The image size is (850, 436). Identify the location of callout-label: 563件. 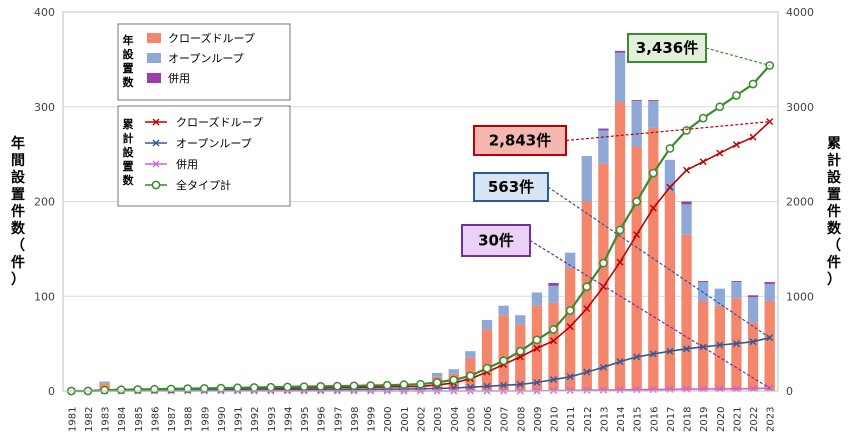
(511, 187).